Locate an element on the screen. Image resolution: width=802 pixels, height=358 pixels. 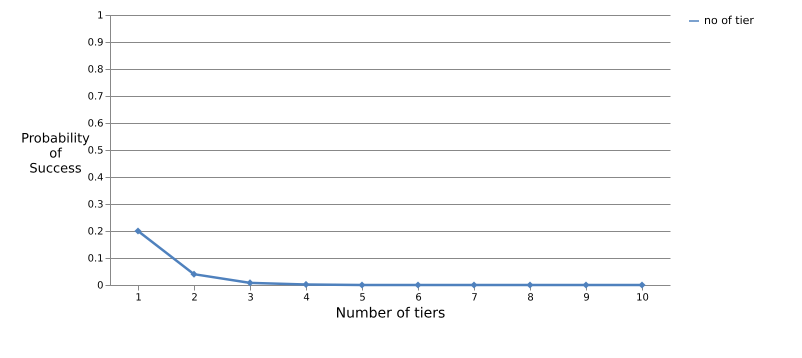
x-tick-label: 9 is located at coordinates (586, 298).